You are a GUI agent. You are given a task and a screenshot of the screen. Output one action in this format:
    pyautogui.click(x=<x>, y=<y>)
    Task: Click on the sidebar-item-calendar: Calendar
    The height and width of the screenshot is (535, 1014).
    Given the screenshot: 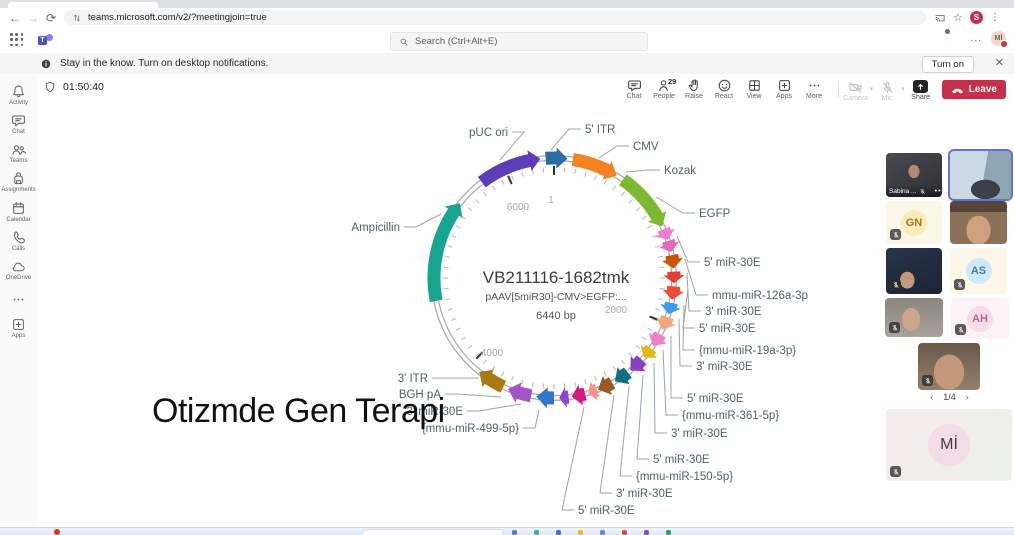 What is the action you would take?
    pyautogui.click(x=18, y=212)
    